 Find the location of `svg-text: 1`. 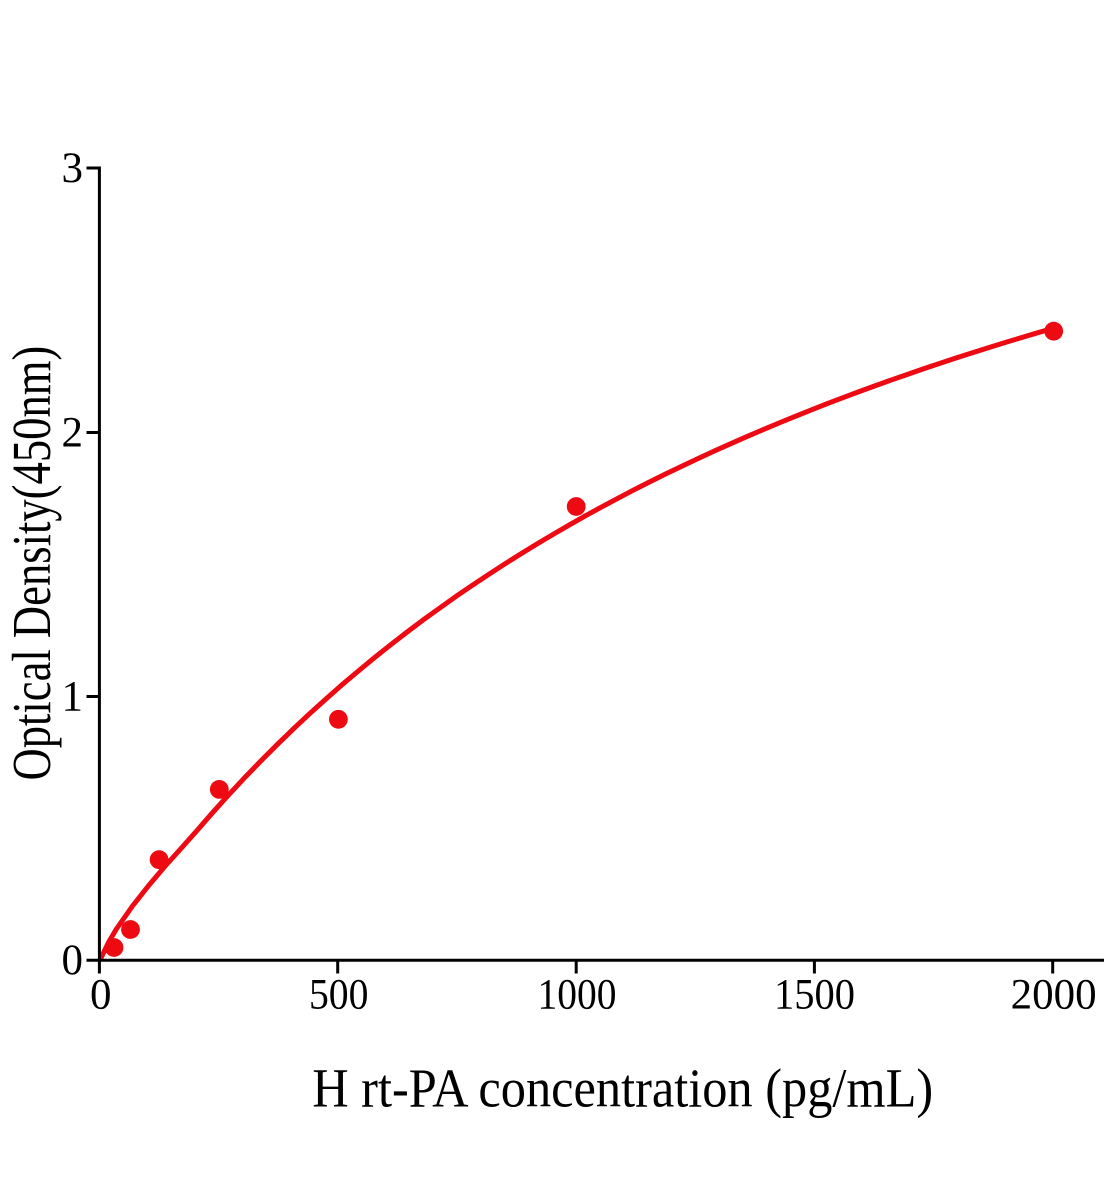

svg-text: 1 is located at coordinates (73, 696).